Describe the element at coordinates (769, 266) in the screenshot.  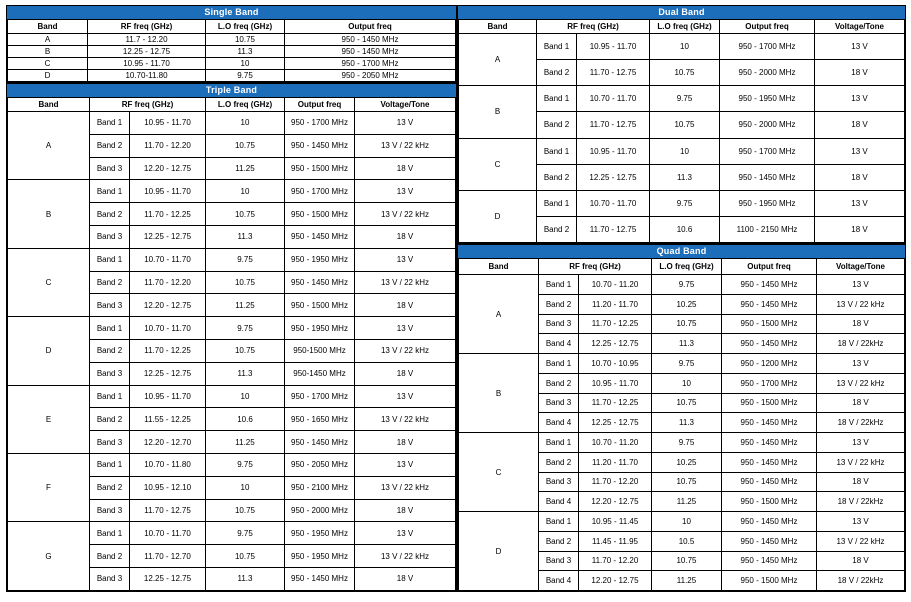
I see `column-header: Output freq` at that location.